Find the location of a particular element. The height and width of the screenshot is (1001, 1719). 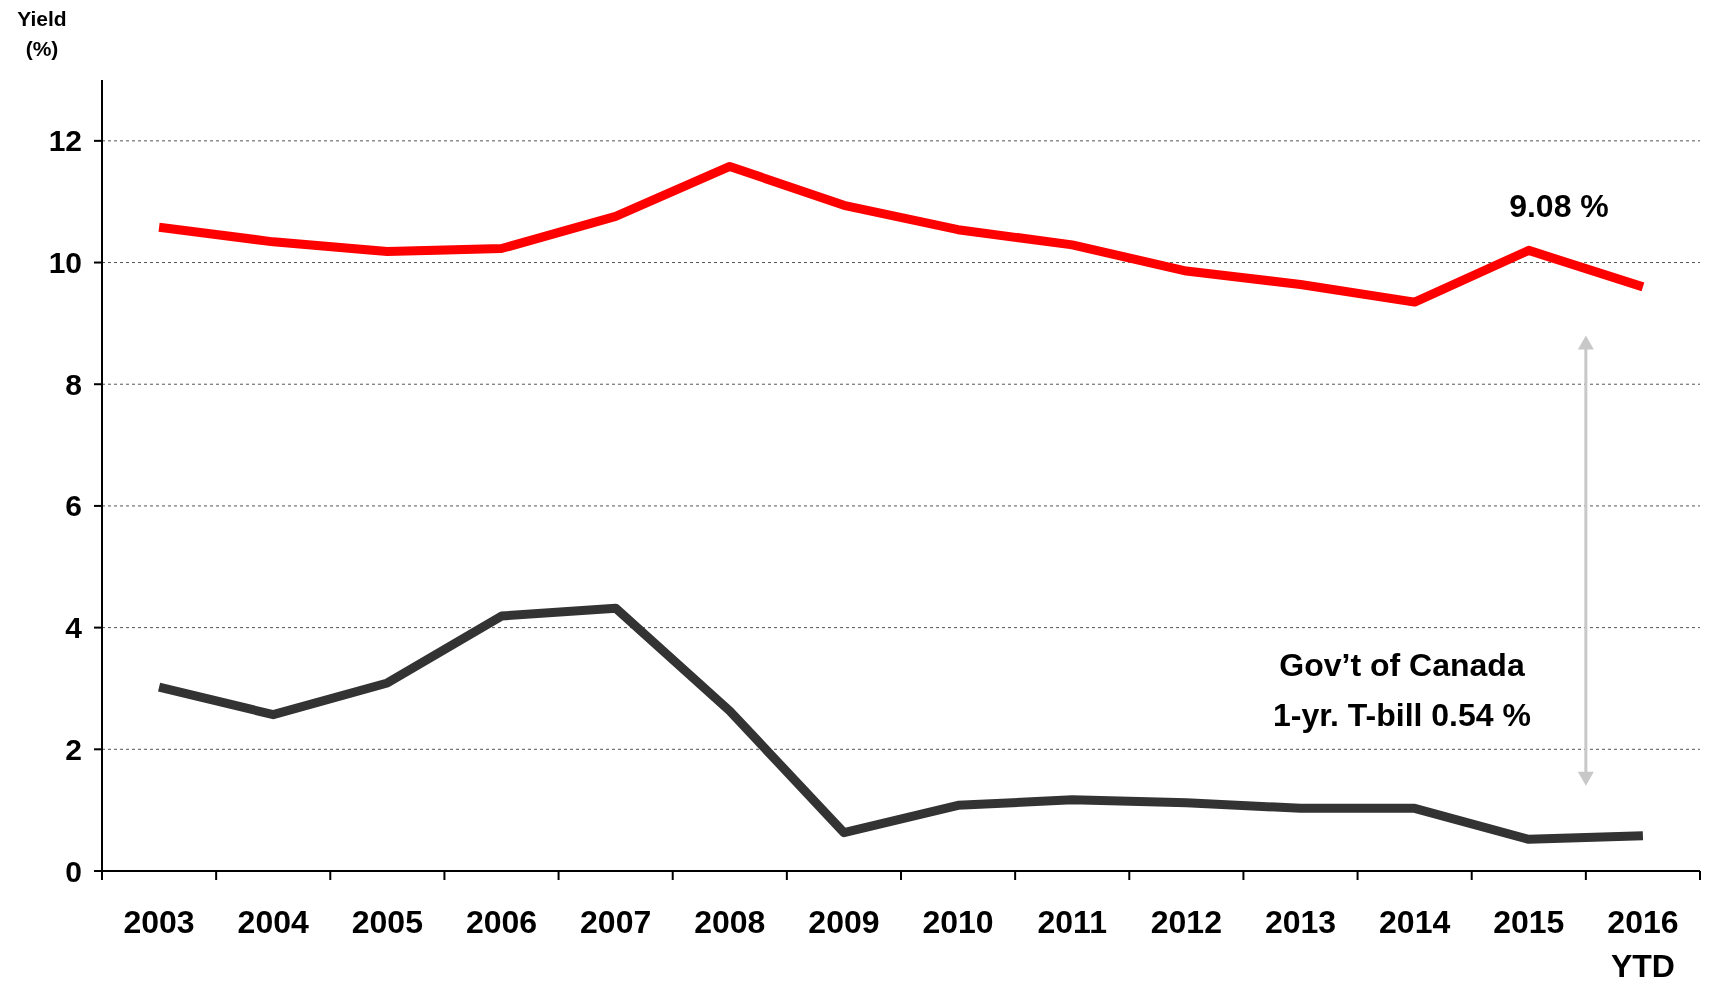

annotation: 9.08 % is located at coordinates (1559, 205).